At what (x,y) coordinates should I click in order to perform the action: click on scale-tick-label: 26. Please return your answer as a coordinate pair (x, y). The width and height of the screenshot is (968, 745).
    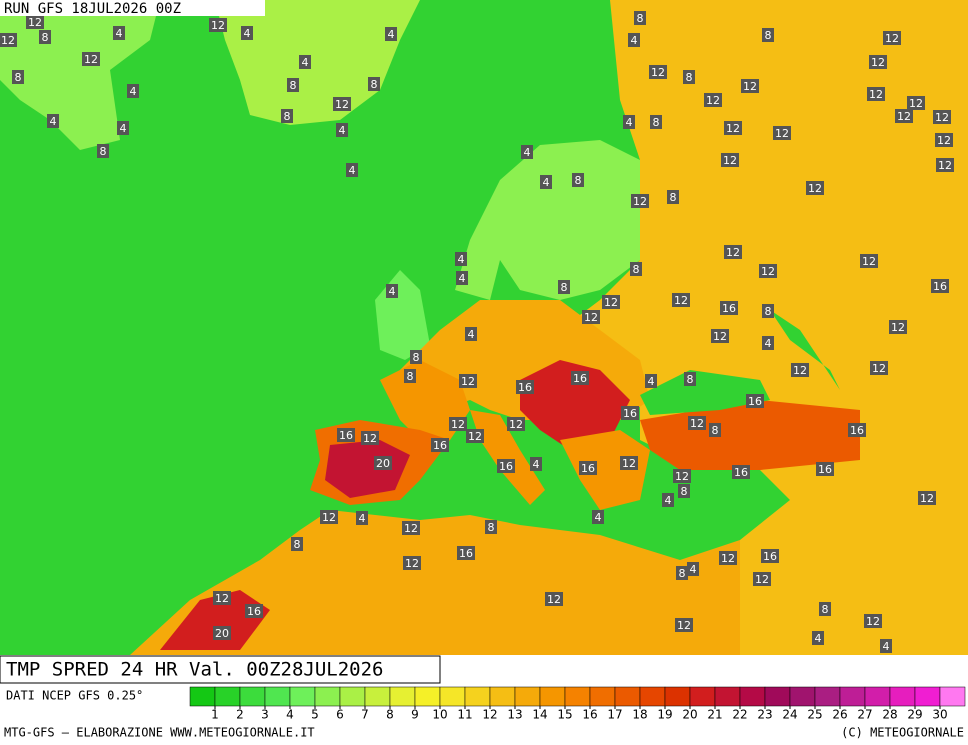
    Looking at the image, I should click on (839, 715).